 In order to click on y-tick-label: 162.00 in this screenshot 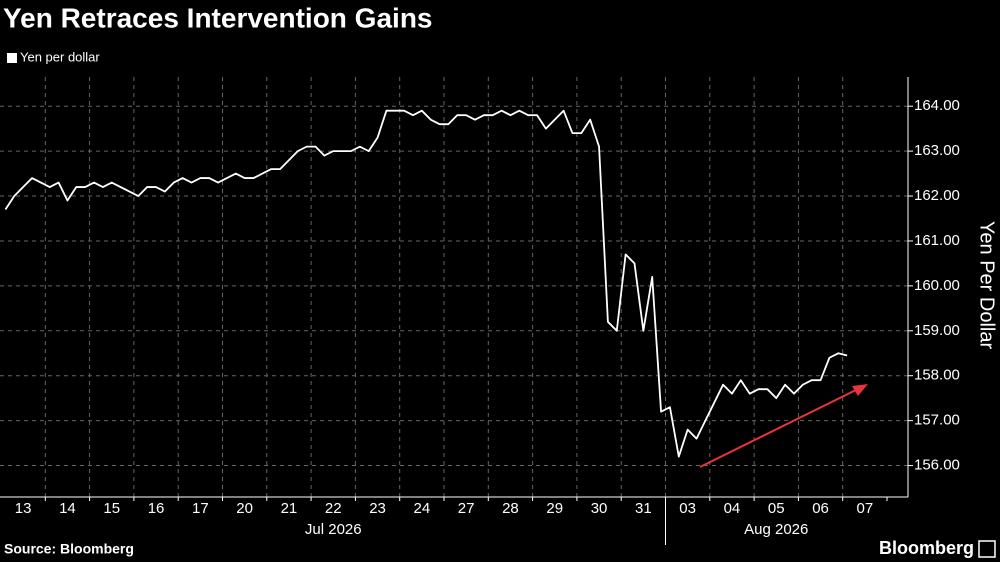, I will do `click(937, 195)`.